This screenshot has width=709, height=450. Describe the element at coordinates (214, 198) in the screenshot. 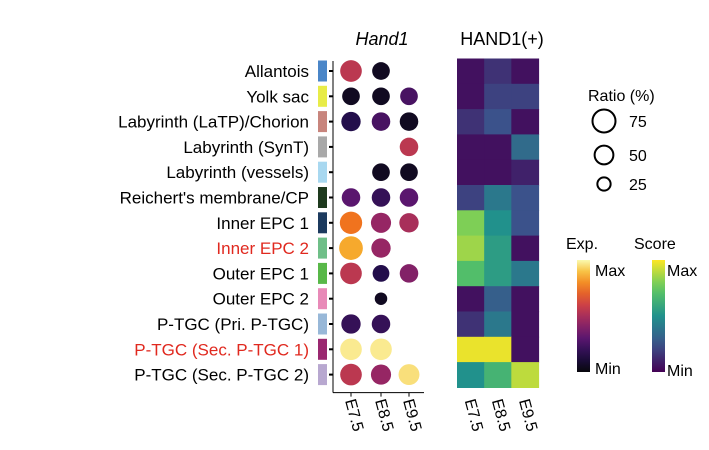

I see `row-label: Reichert's membrane/CP` at that location.